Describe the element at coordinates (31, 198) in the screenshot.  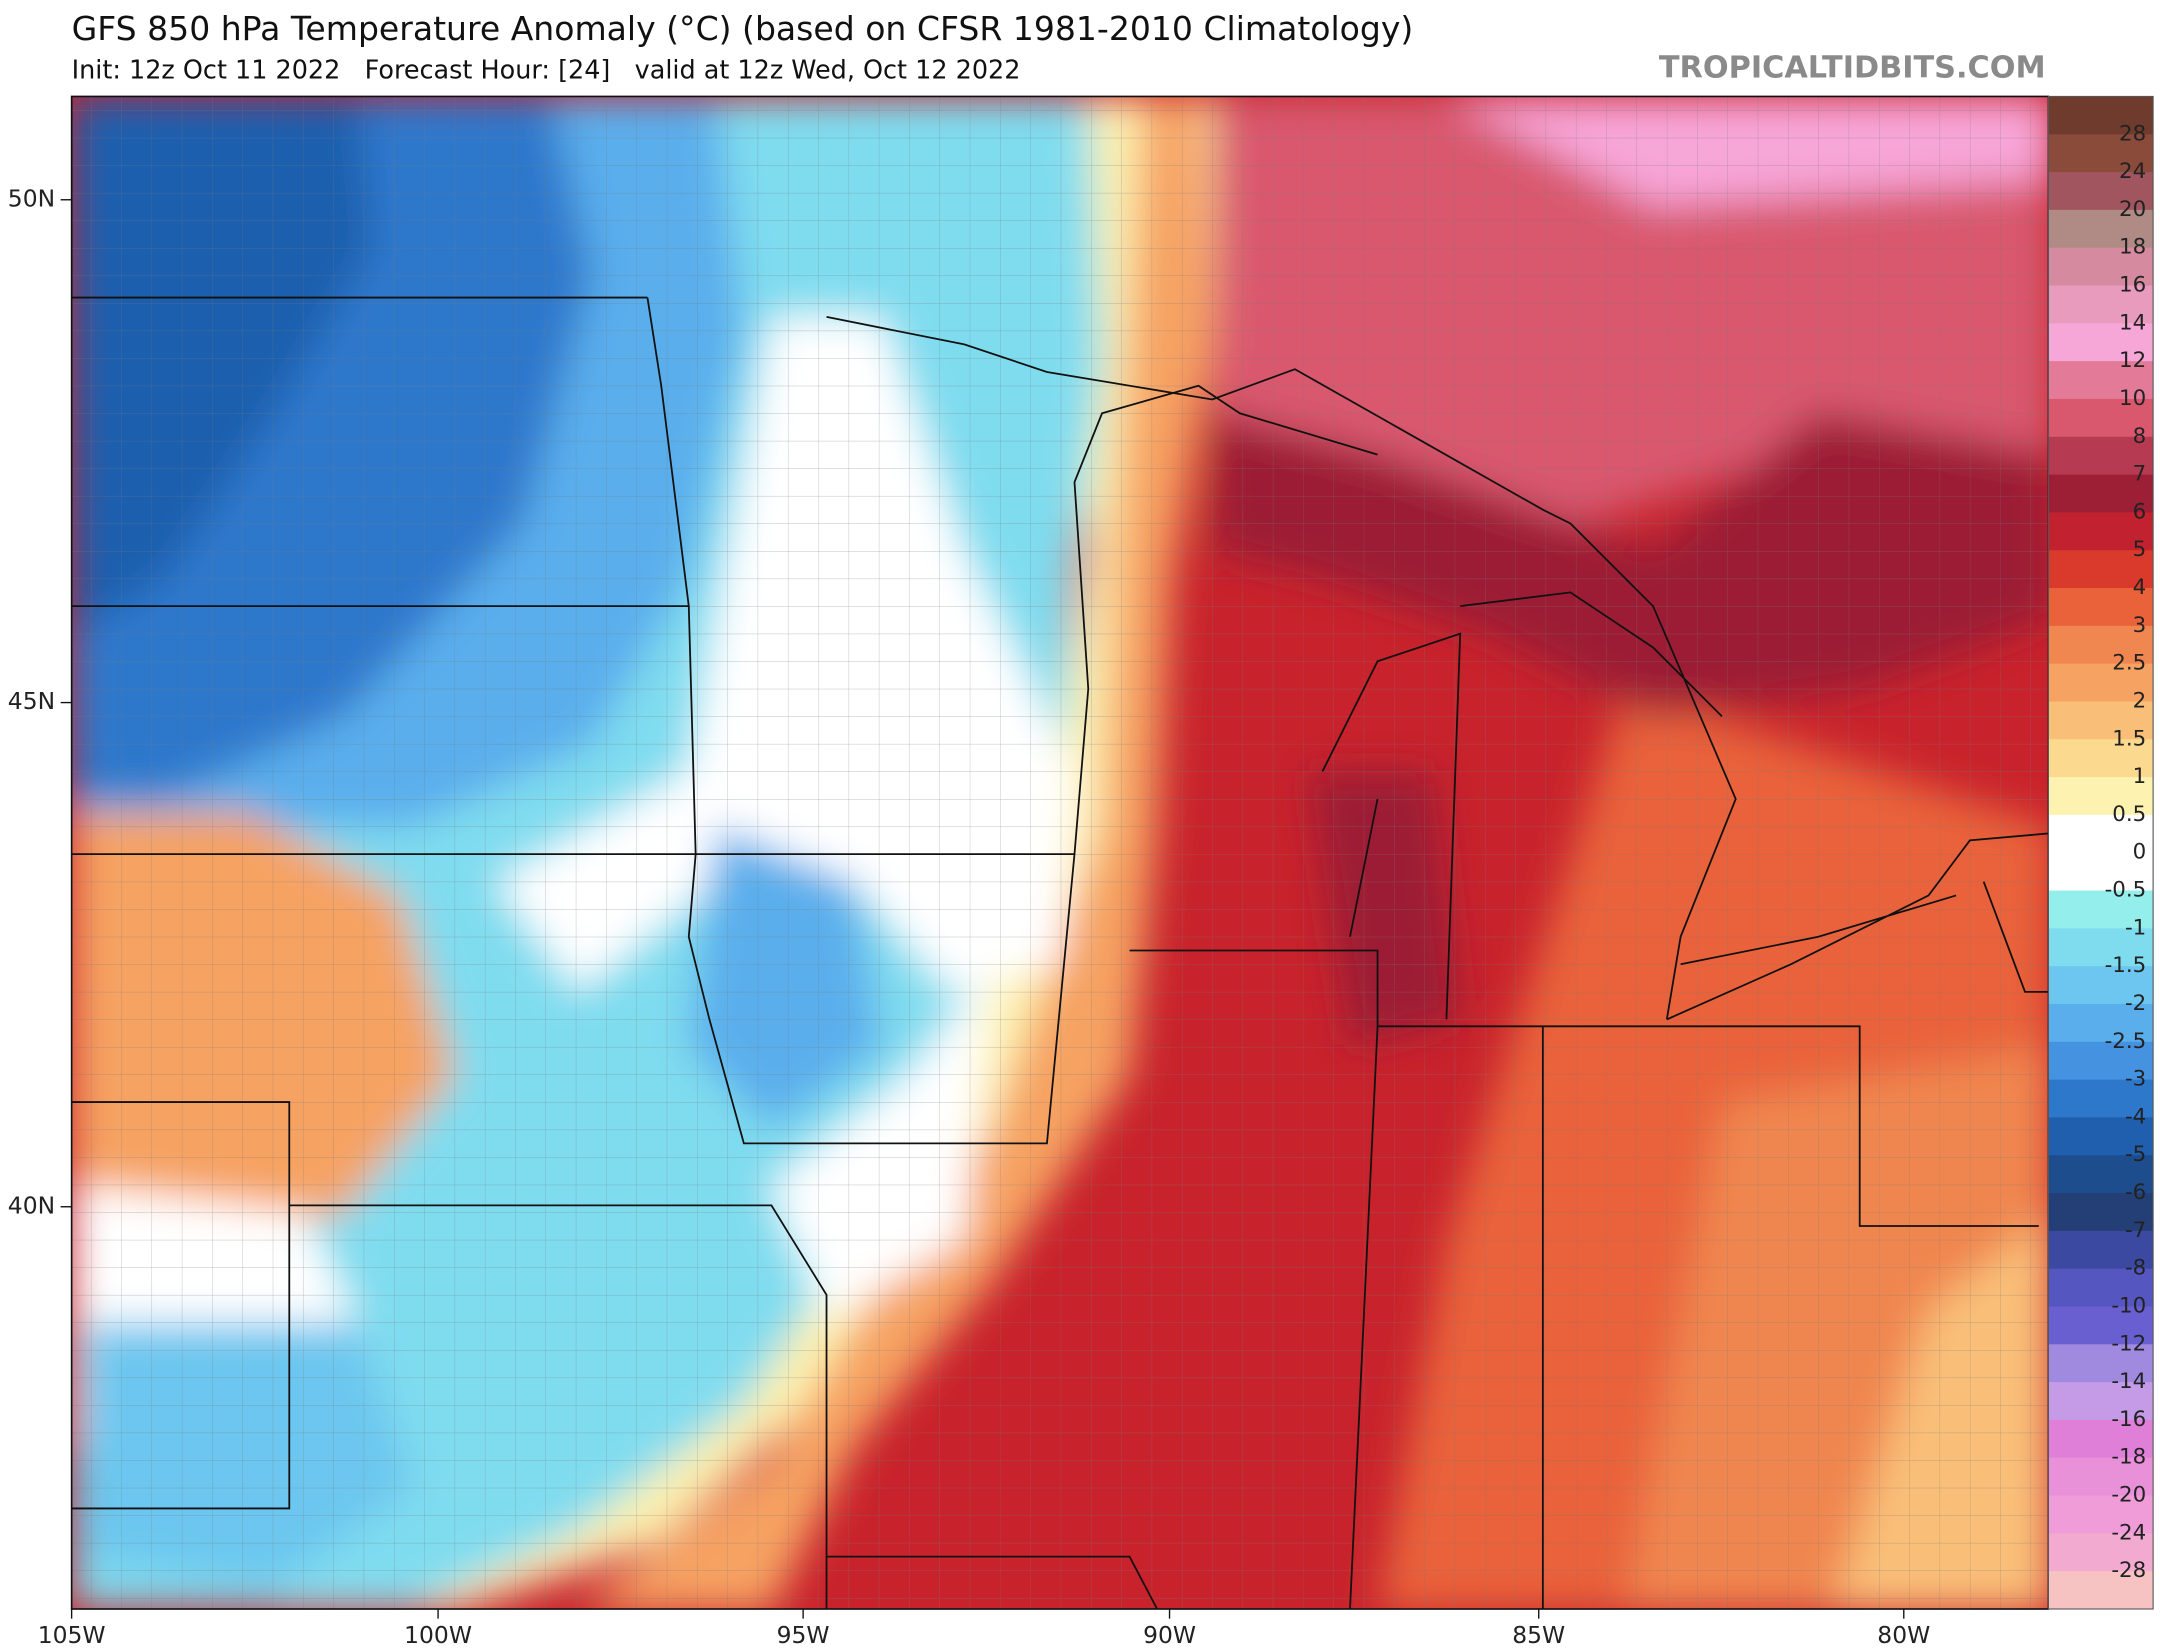
I see `lat-label: 50N` at that location.